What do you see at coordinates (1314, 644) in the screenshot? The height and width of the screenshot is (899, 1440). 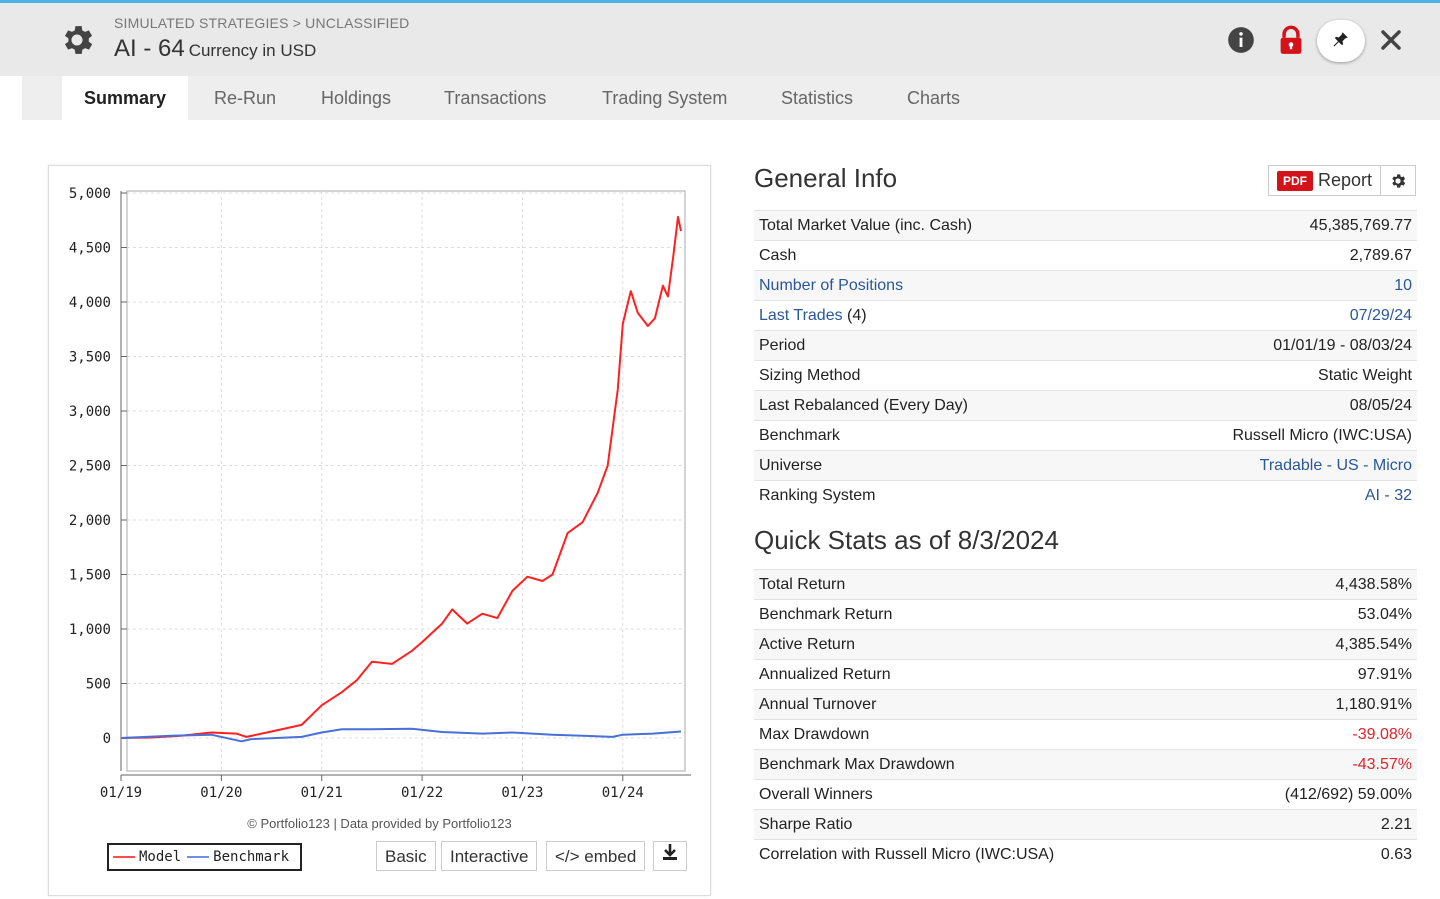 I see `quick-stats-value: 4,385.54%` at bounding box center [1314, 644].